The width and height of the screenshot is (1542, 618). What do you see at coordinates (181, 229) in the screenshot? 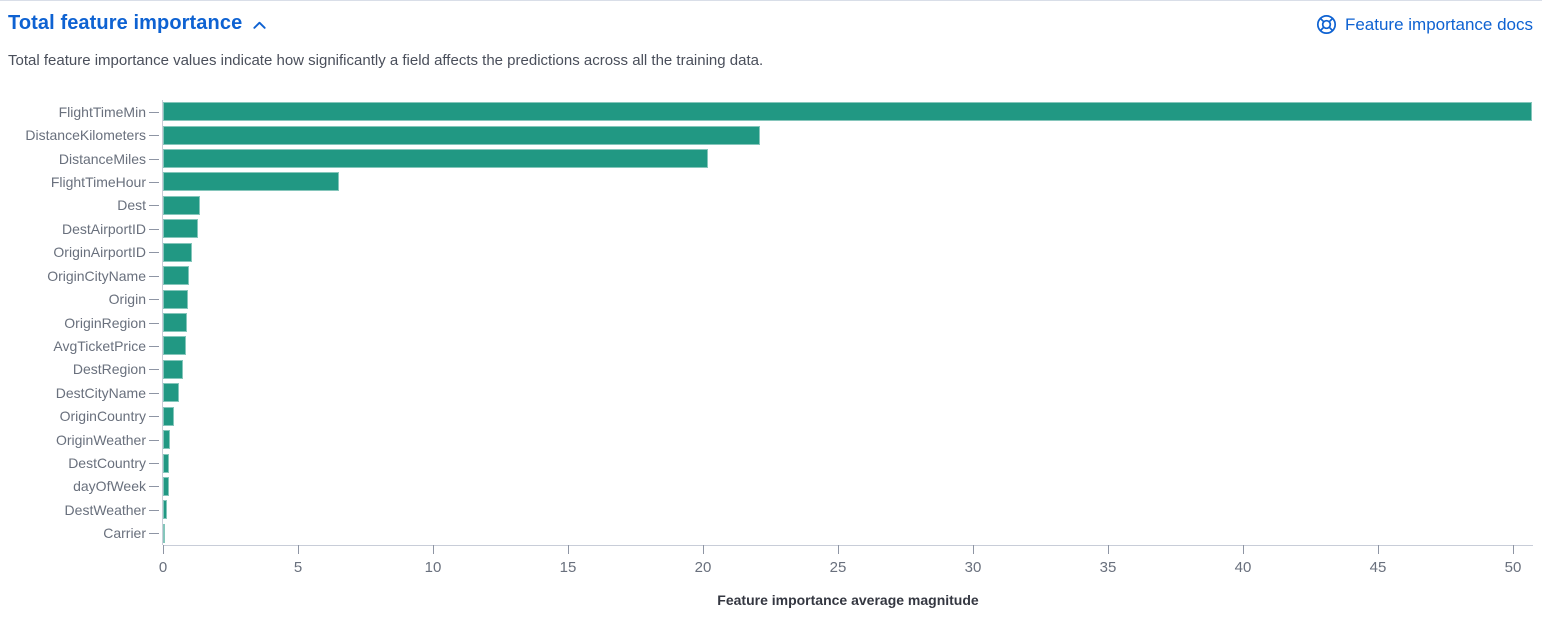
I see `bar-DestAirportID` at bounding box center [181, 229].